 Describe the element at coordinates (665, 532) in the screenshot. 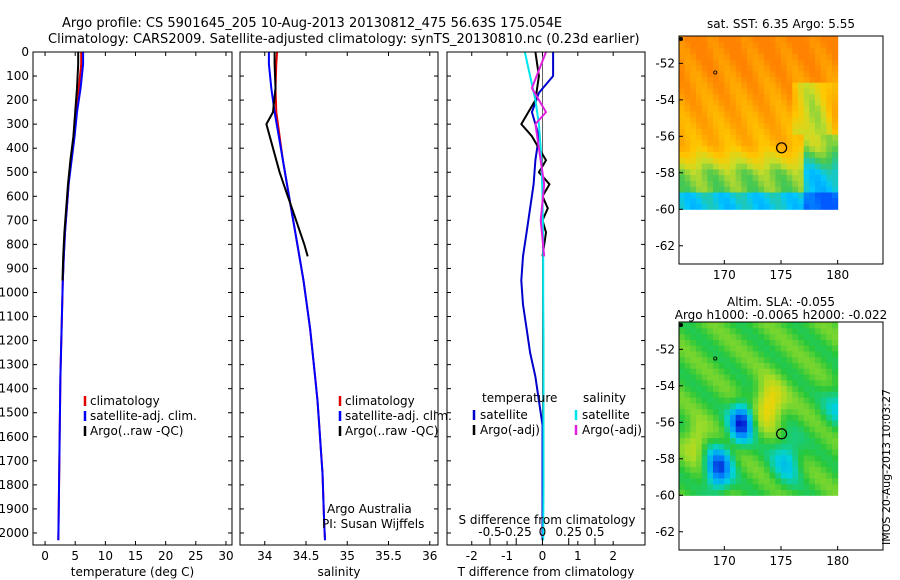

I see `map-y-tick-label: -62` at that location.